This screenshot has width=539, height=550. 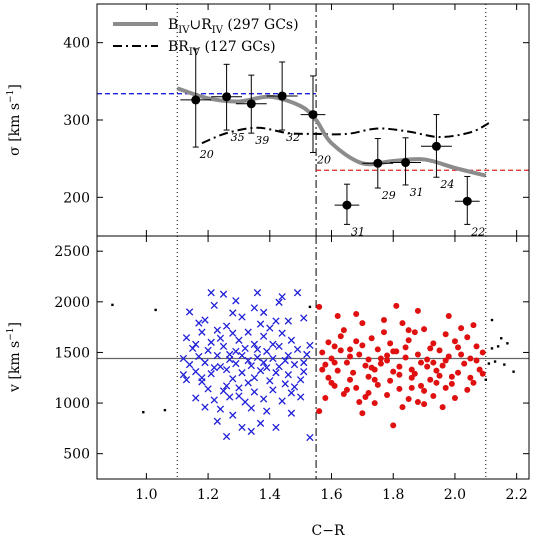 I want to click on bottom-y-tick-label: 2000, so click(x=72, y=303).